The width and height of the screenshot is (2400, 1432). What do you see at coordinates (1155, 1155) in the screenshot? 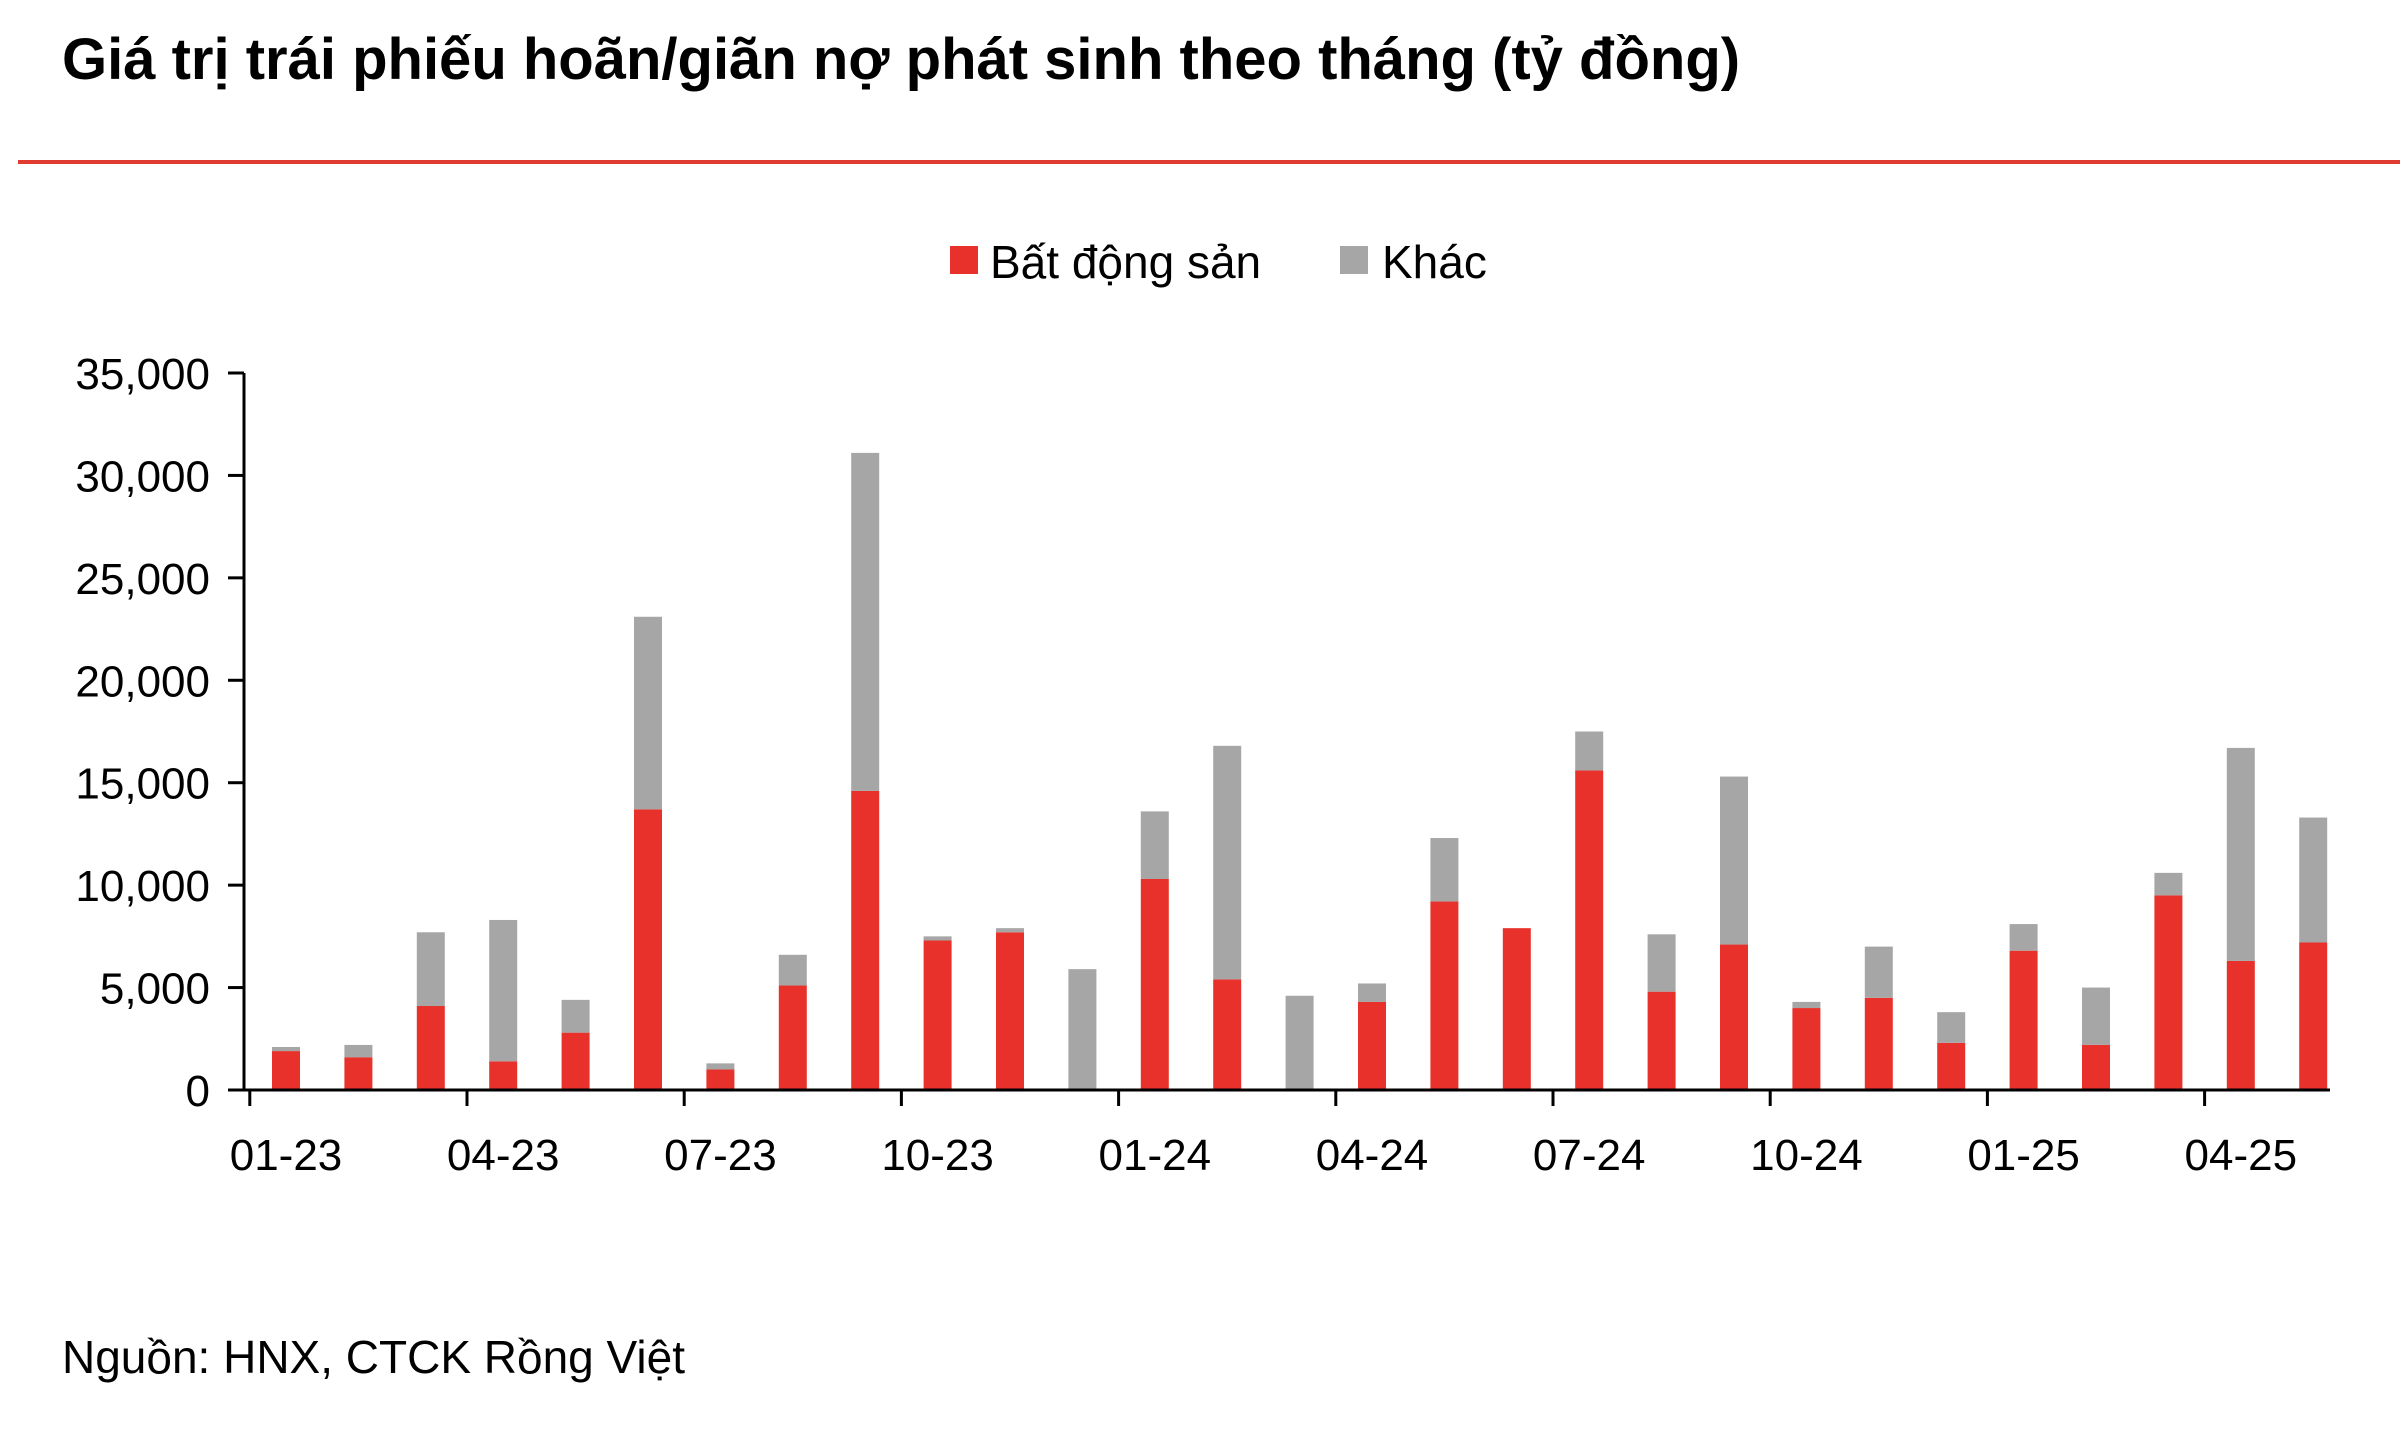
I see `x-tick-label: 01-24` at bounding box center [1155, 1155].